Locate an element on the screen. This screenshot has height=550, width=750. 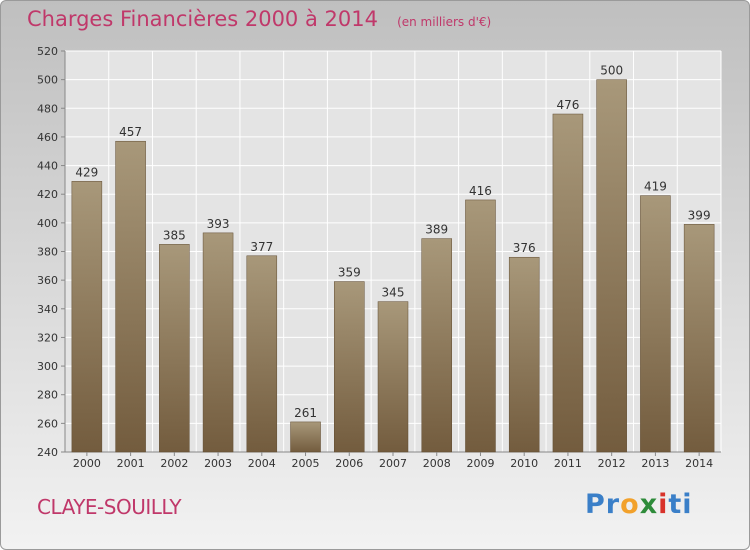
bar-2010 is located at coordinates (524, 354).